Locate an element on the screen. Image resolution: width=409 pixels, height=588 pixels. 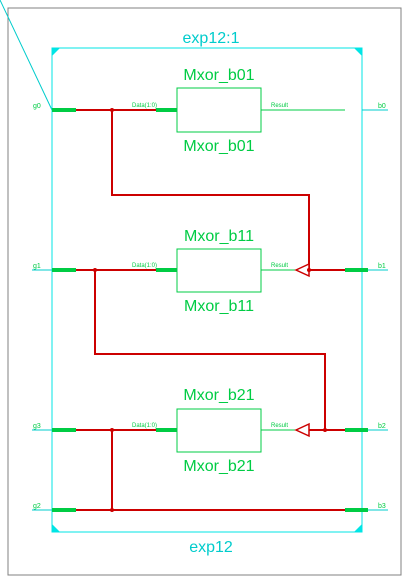
block-2-label-top: Mxor_b11 is located at coordinates (219, 236).